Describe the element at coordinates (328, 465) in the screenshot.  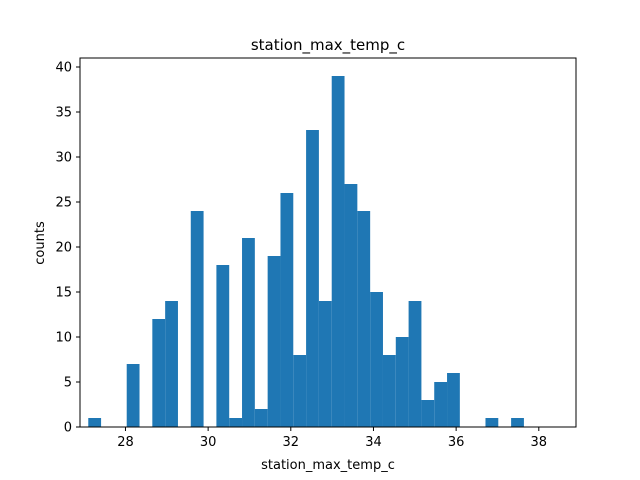
I see `x-axis-label: station_max_temp_c` at that location.